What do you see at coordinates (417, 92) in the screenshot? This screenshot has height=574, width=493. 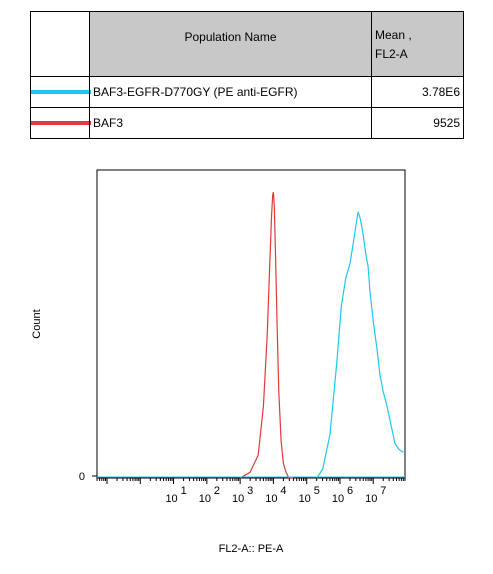 I see `legend-row-mean: 3.78E6` at bounding box center [417, 92].